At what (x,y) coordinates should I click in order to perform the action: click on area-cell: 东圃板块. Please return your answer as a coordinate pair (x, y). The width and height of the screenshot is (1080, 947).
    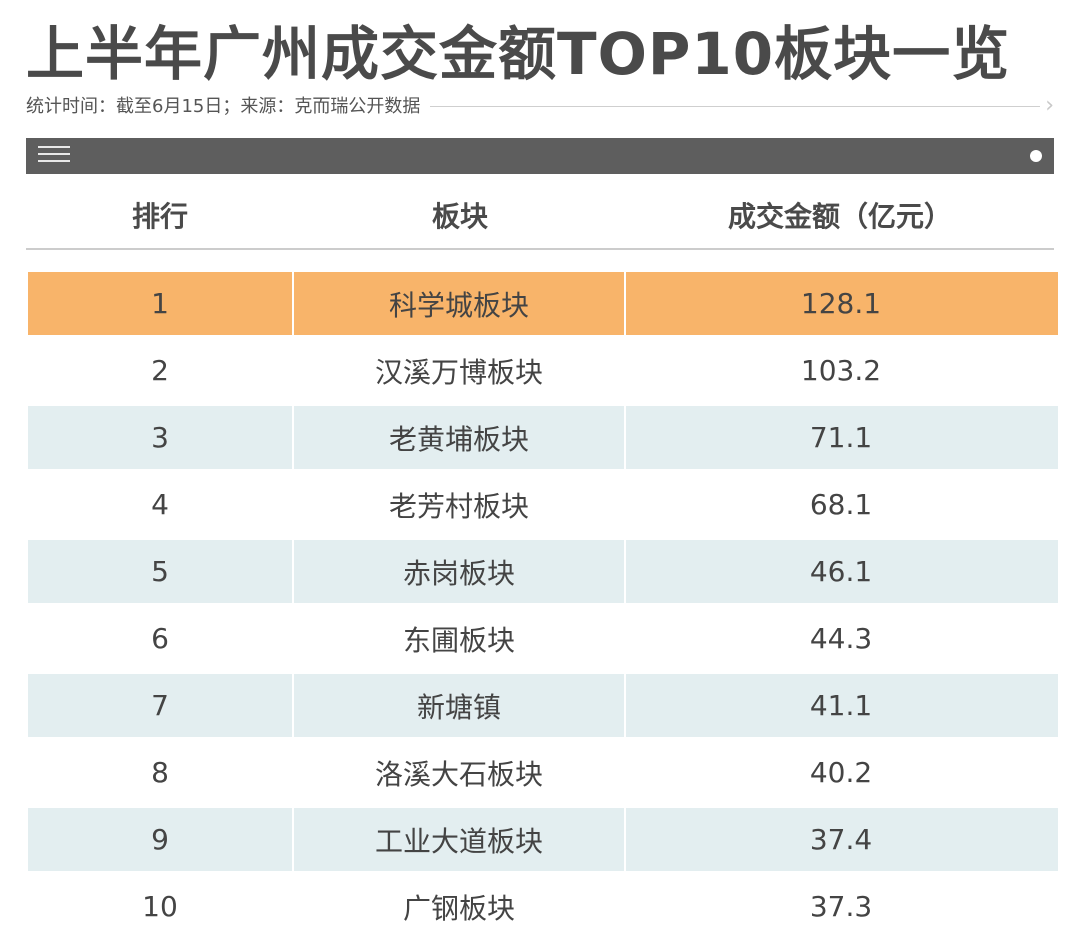
    Looking at the image, I should click on (460, 638).